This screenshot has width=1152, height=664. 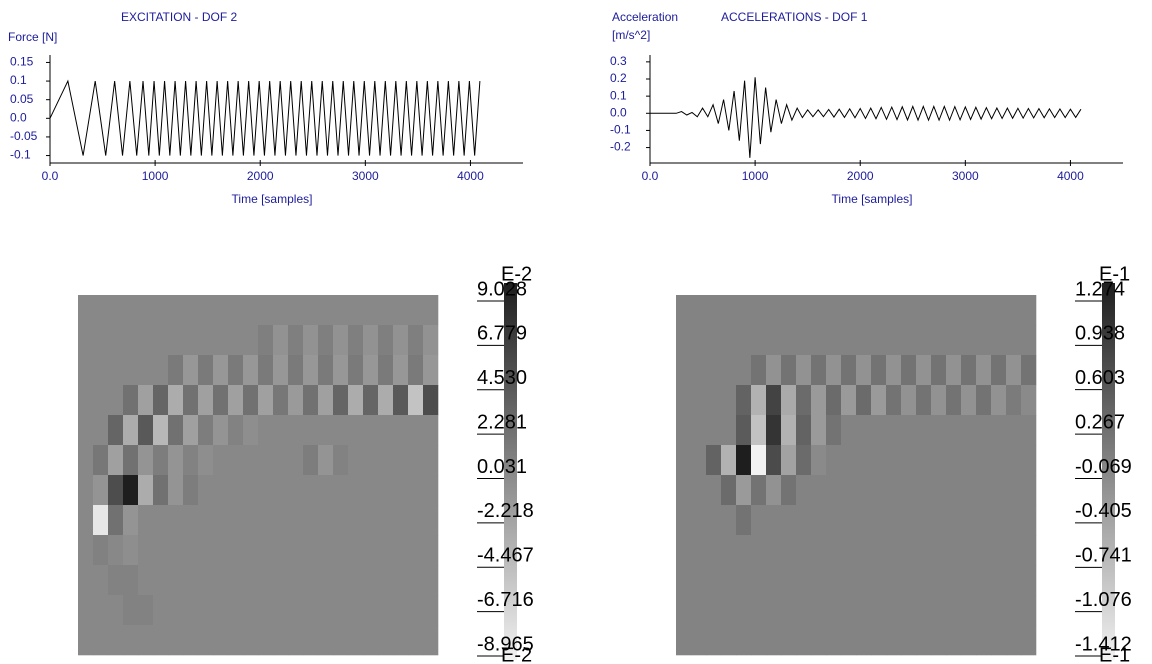 What do you see at coordinates (1100, 422) in the screenshot?
I see `colorbar-tick-label: 0.267` at bounding box center [1100, 422].